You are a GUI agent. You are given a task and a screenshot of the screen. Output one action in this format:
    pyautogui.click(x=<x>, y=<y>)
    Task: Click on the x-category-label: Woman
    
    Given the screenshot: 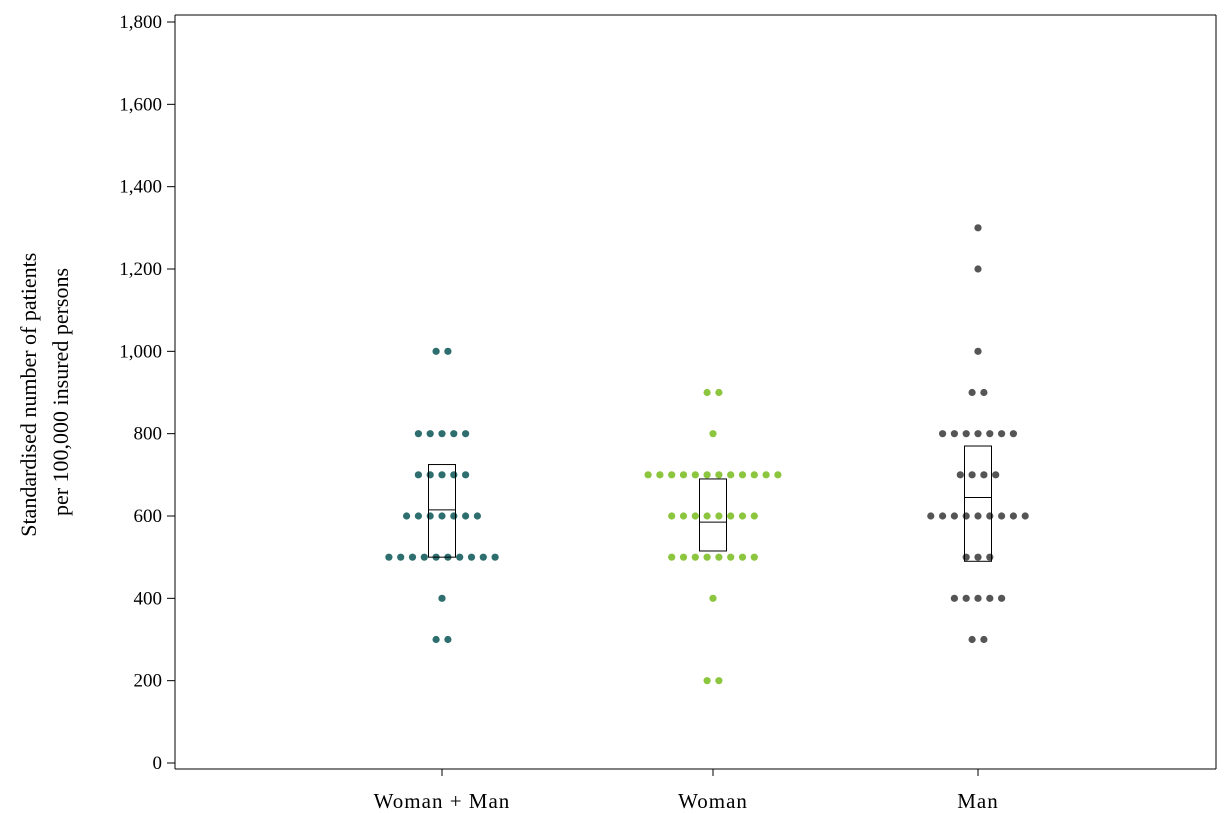 What is the action you would take?
    pyautogui.click(x=713, y=801)
    